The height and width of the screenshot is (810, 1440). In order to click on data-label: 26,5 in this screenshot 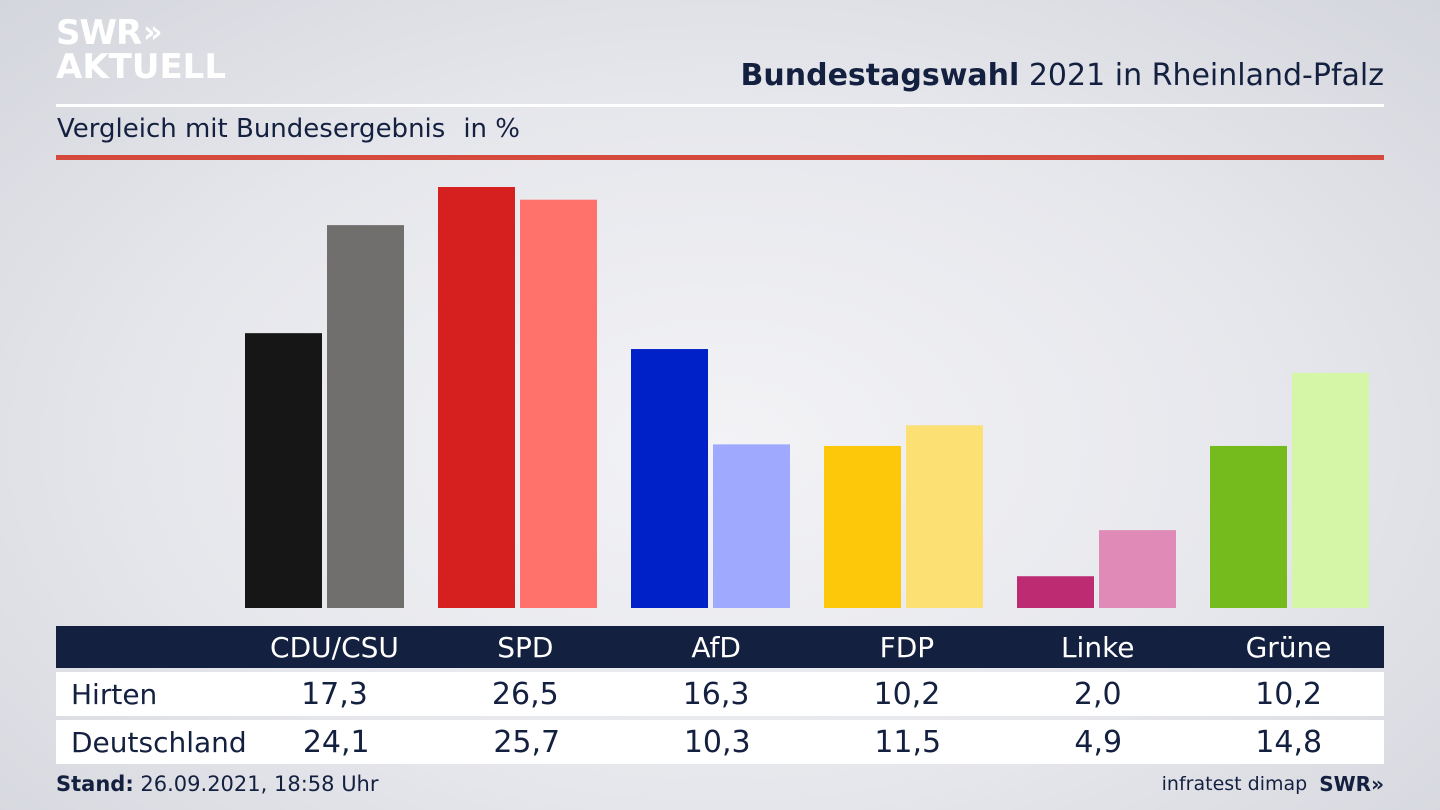, I will do `click(525, 694)`.